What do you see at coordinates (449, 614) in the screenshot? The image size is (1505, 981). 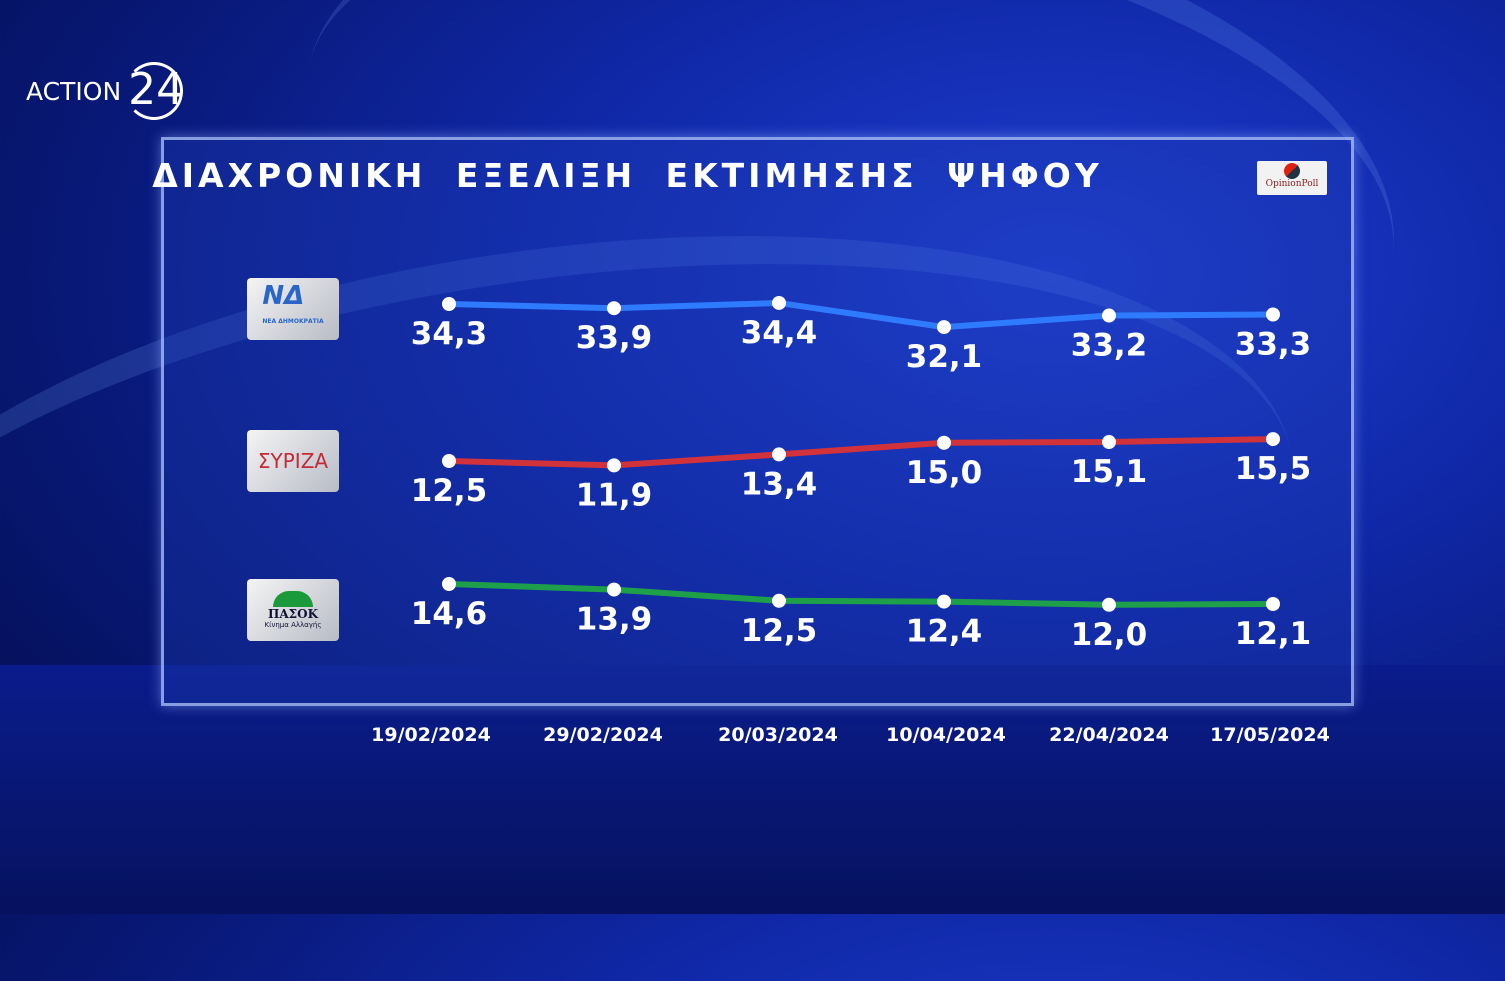 I see `data-label: 14,6` at bounding box center [449, 614].